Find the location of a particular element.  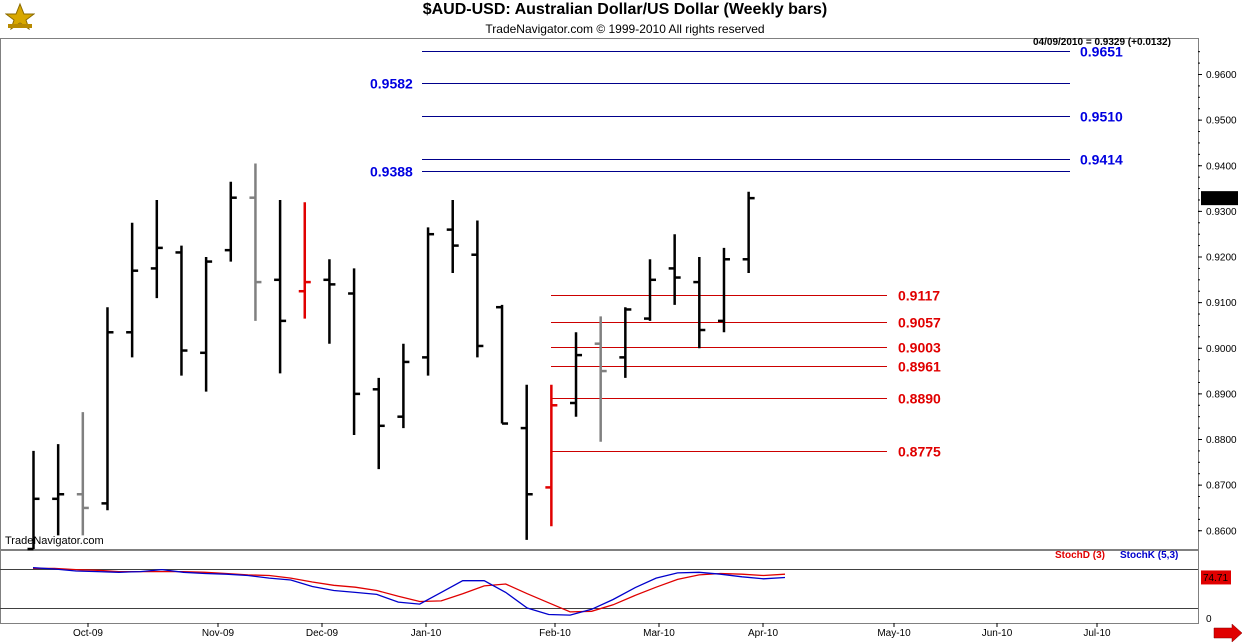

stoch-zero-label: 0 is located at coordinates (1209, 619).